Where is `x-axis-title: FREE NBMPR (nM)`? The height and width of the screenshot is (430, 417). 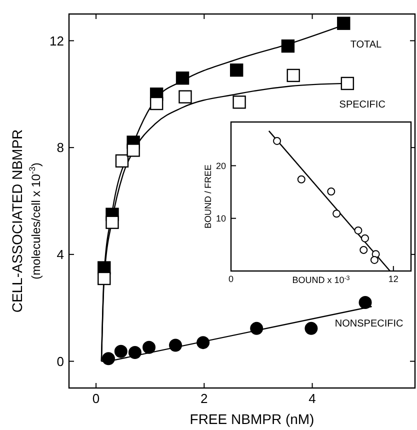
x-axis-title: FREE NBMPR (nM) is located at coordinates (252, 419).